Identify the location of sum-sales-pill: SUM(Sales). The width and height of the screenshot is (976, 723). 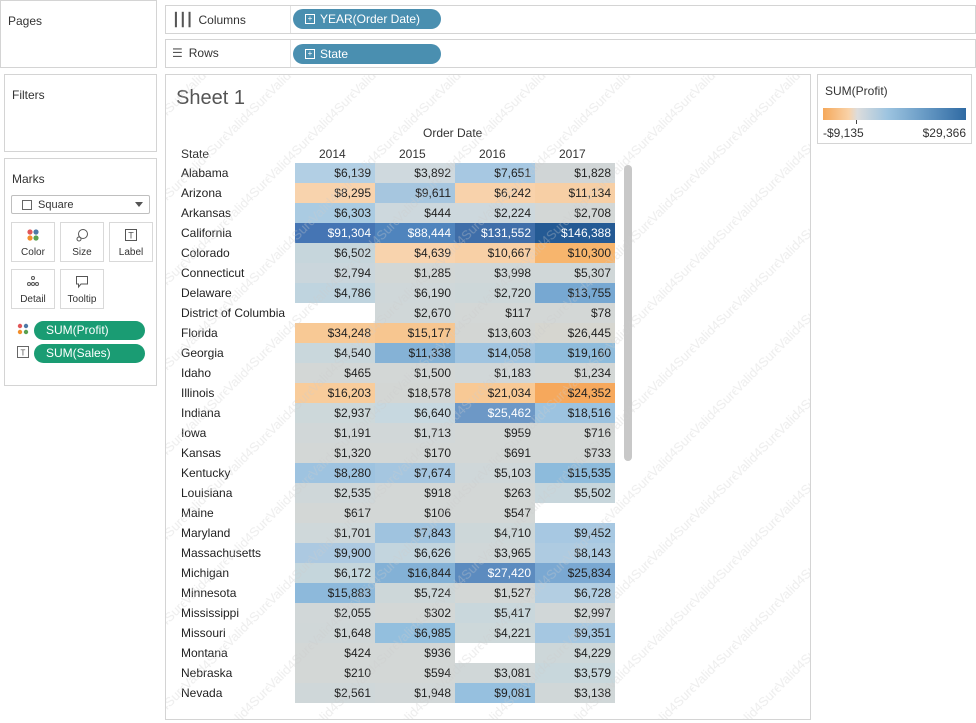
(89, 353).